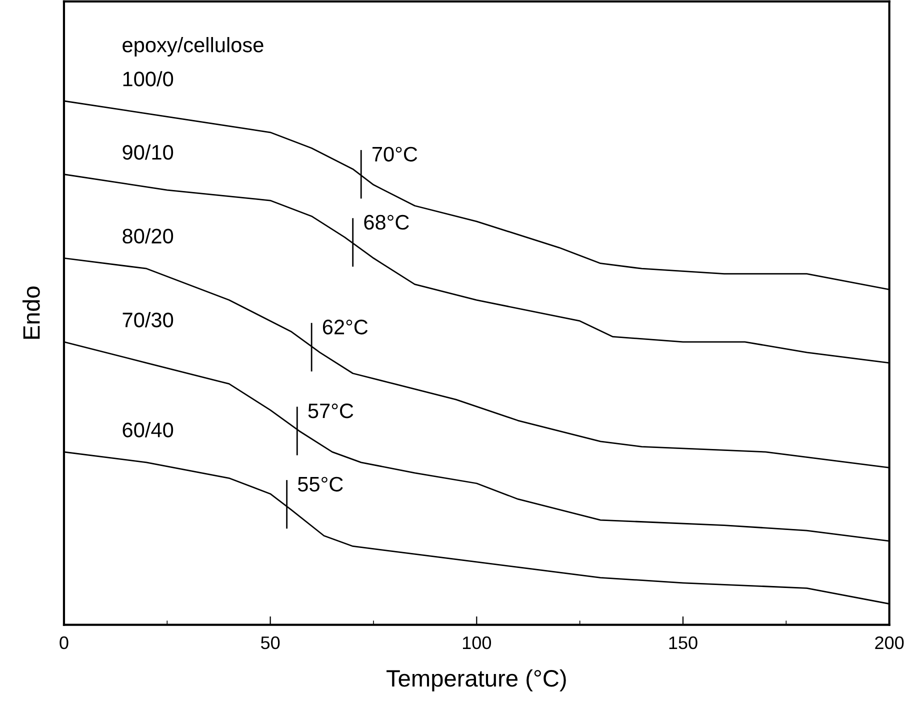 This screenshot has height=724, width=914. What do you see at coordinates (31, 312) in the screenshot?
I see `y-axis-title: Endo` at bounding box center [31, 312].